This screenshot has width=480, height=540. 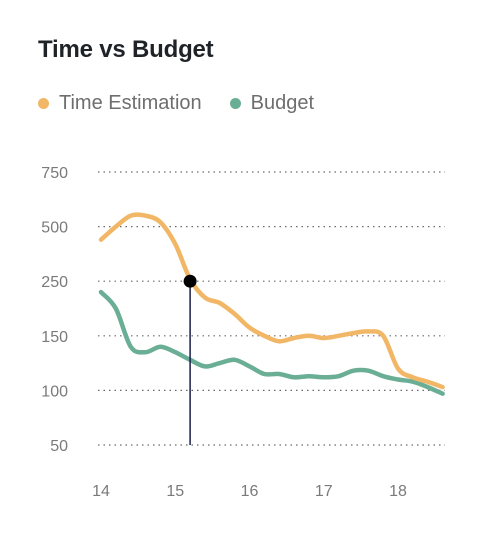 I want to click on x-tick-label: 16, so click(x=250, y=491).